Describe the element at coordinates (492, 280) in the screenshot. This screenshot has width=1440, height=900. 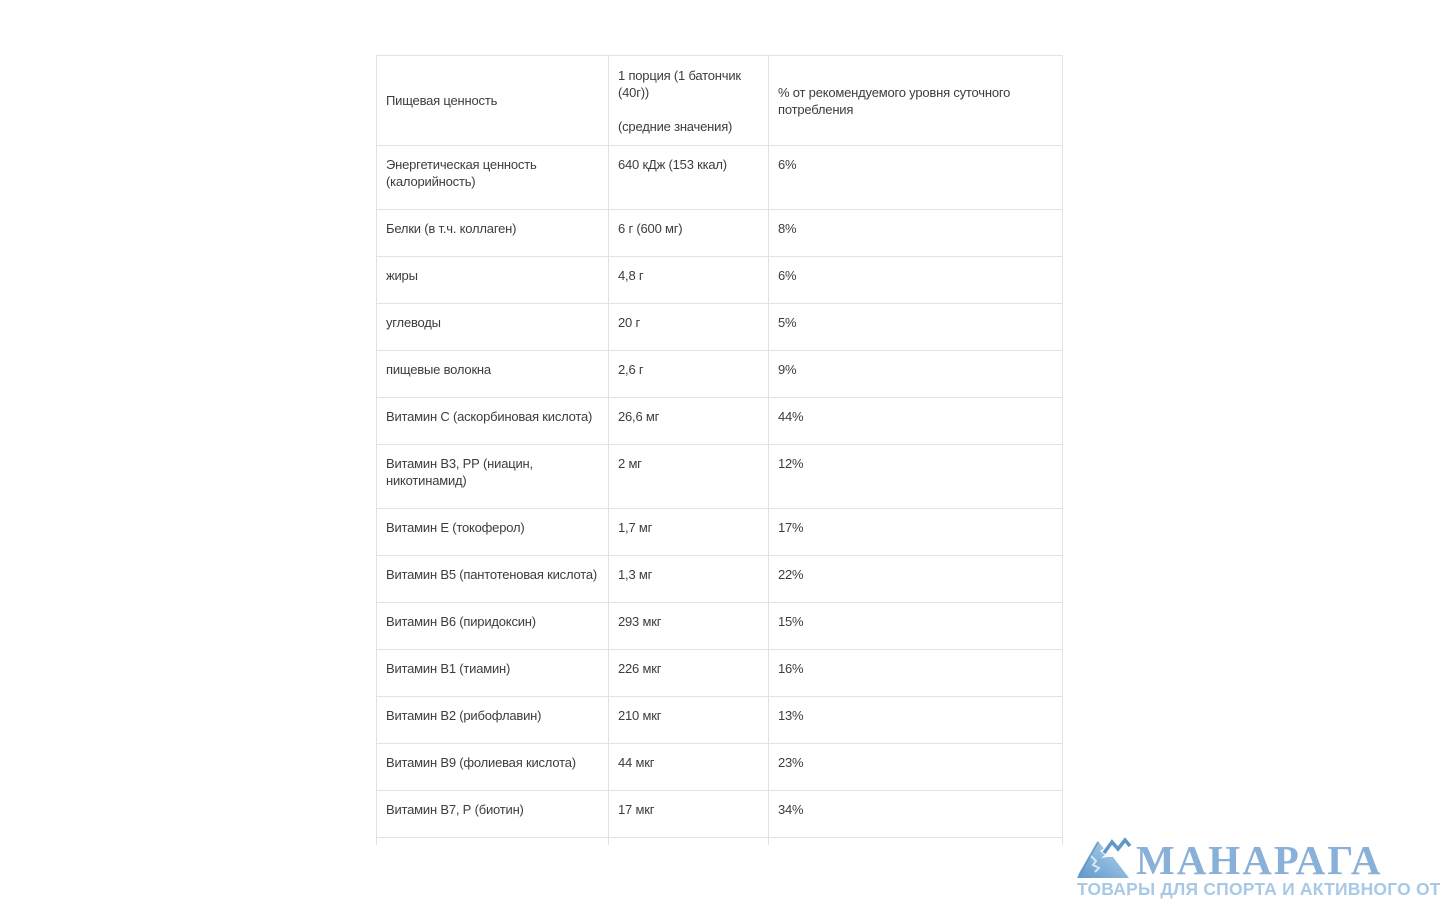
I see `nutrient-name: жиры` at that location.